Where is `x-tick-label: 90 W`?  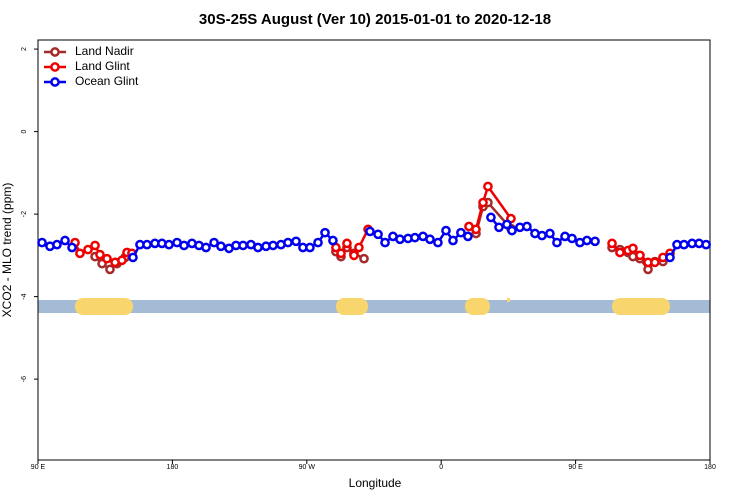
x-tick-label: 90 W is located at coordinates (307, 467).